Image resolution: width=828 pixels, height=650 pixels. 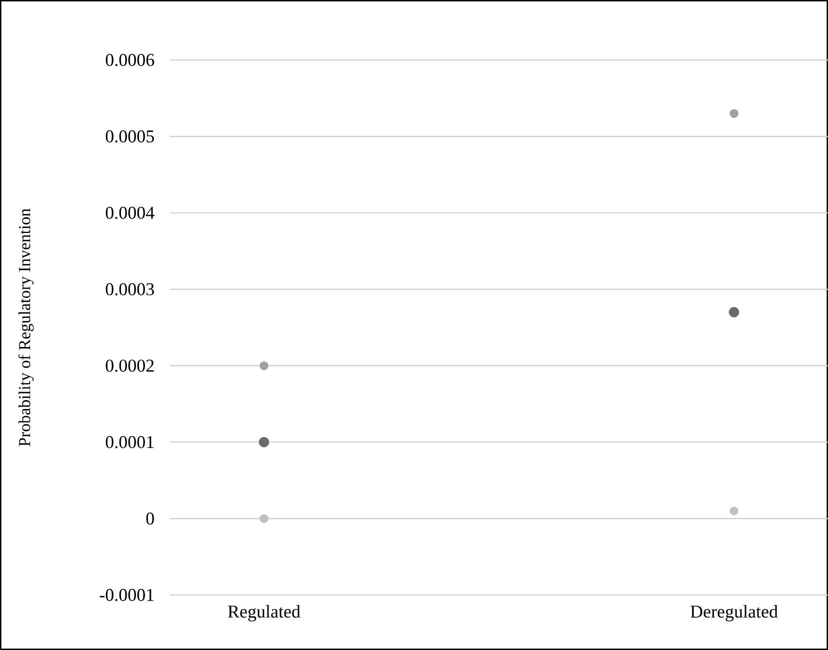 What do you see at coordinates (26, 327) in the screenshot?
I see `y-axis-title: Probability of Regulatory Invention` at bounding box center [26, 327].